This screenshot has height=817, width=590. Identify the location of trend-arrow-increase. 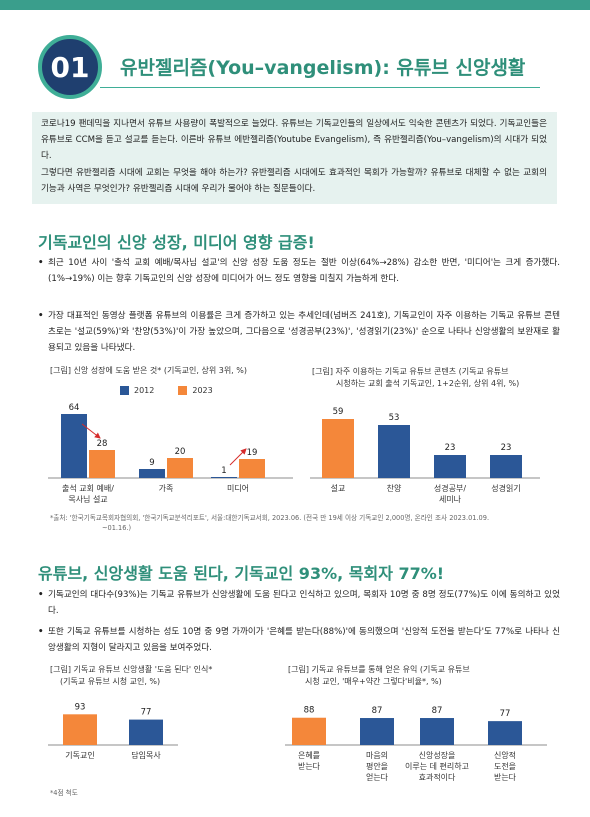
(238, 457).